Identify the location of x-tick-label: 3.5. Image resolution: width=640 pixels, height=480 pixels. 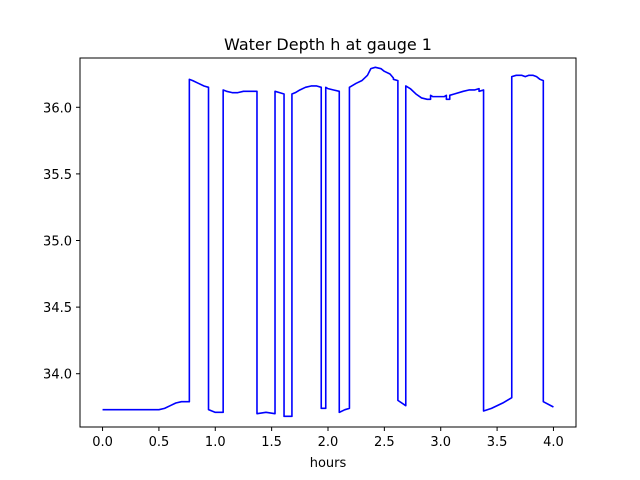
(497, 442).